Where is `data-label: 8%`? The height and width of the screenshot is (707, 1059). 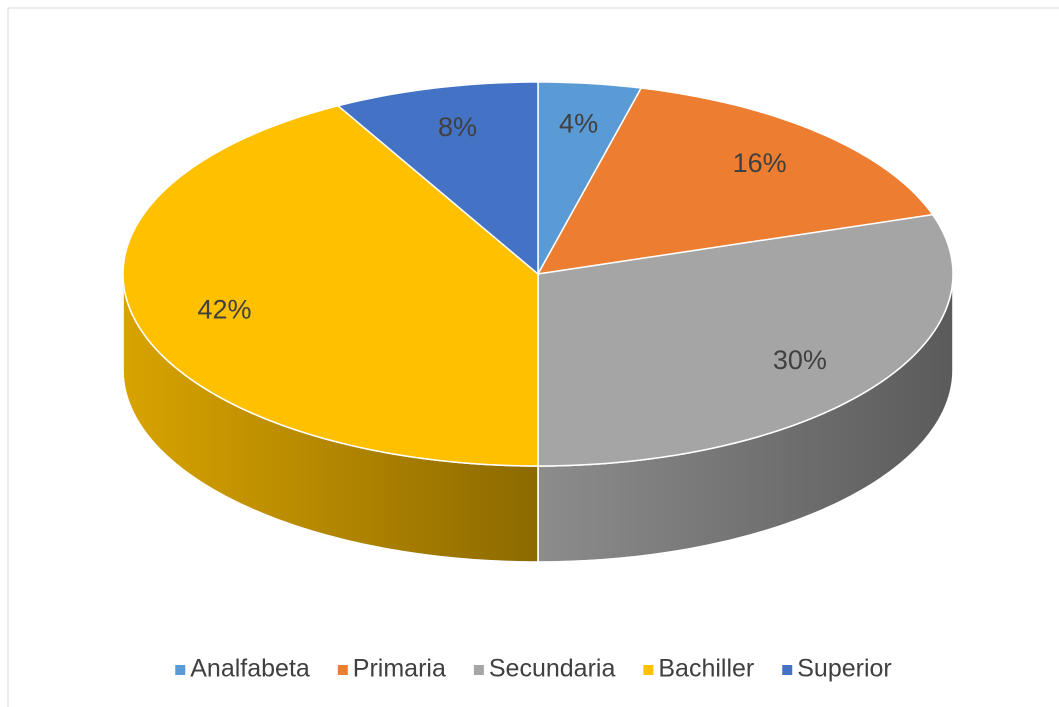
data-label: 8% is located at coordinates (457, 127).